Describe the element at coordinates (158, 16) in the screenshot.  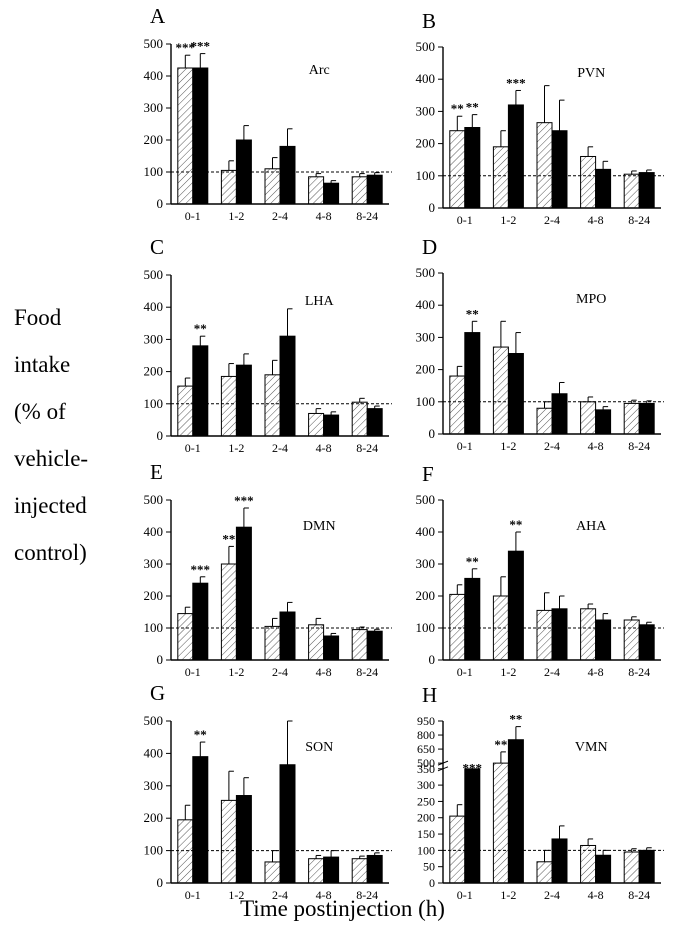
I see `panel-letter: A` at that location.